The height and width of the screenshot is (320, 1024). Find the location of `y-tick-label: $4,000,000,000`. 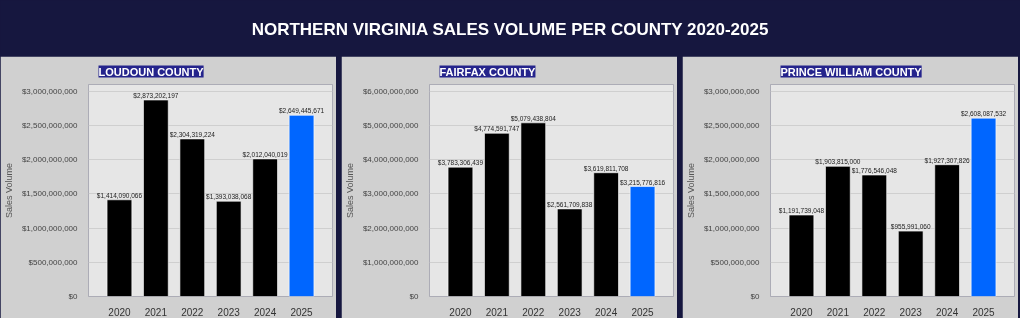

y-tick-label: $4,000,000,000 is located at coordinates (391, 160).